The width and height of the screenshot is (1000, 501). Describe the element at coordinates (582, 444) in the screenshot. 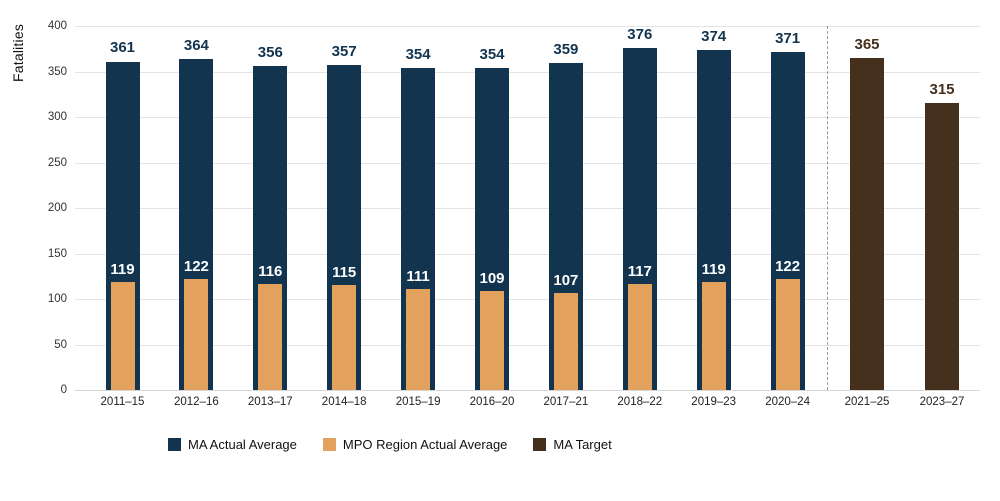

I see `legend-label-ma-target: MA Target` at that location.